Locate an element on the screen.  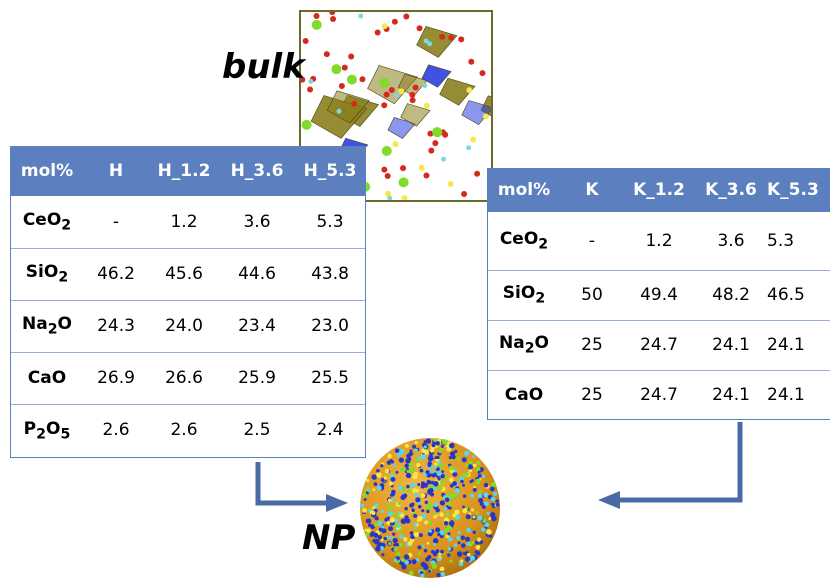
column-header: K_1.2 is located at coordinates (659, 190).